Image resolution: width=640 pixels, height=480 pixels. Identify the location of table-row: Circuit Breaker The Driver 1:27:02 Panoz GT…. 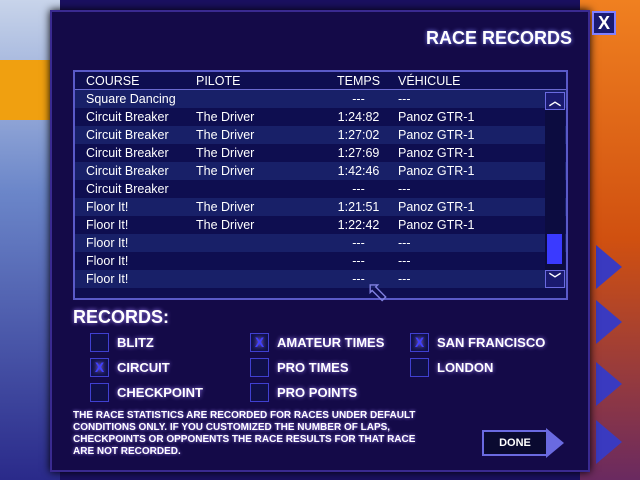
(320, 135).